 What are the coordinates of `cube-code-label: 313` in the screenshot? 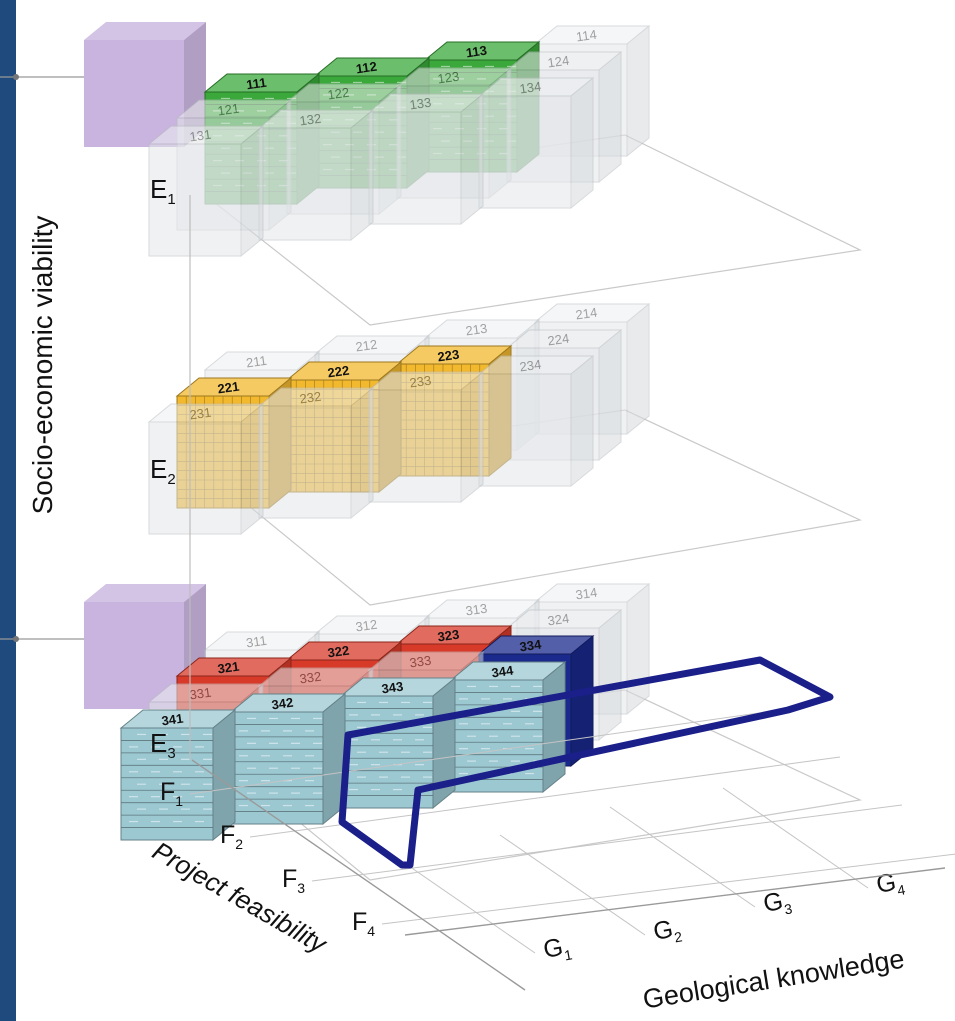 It's located at (477, 610).